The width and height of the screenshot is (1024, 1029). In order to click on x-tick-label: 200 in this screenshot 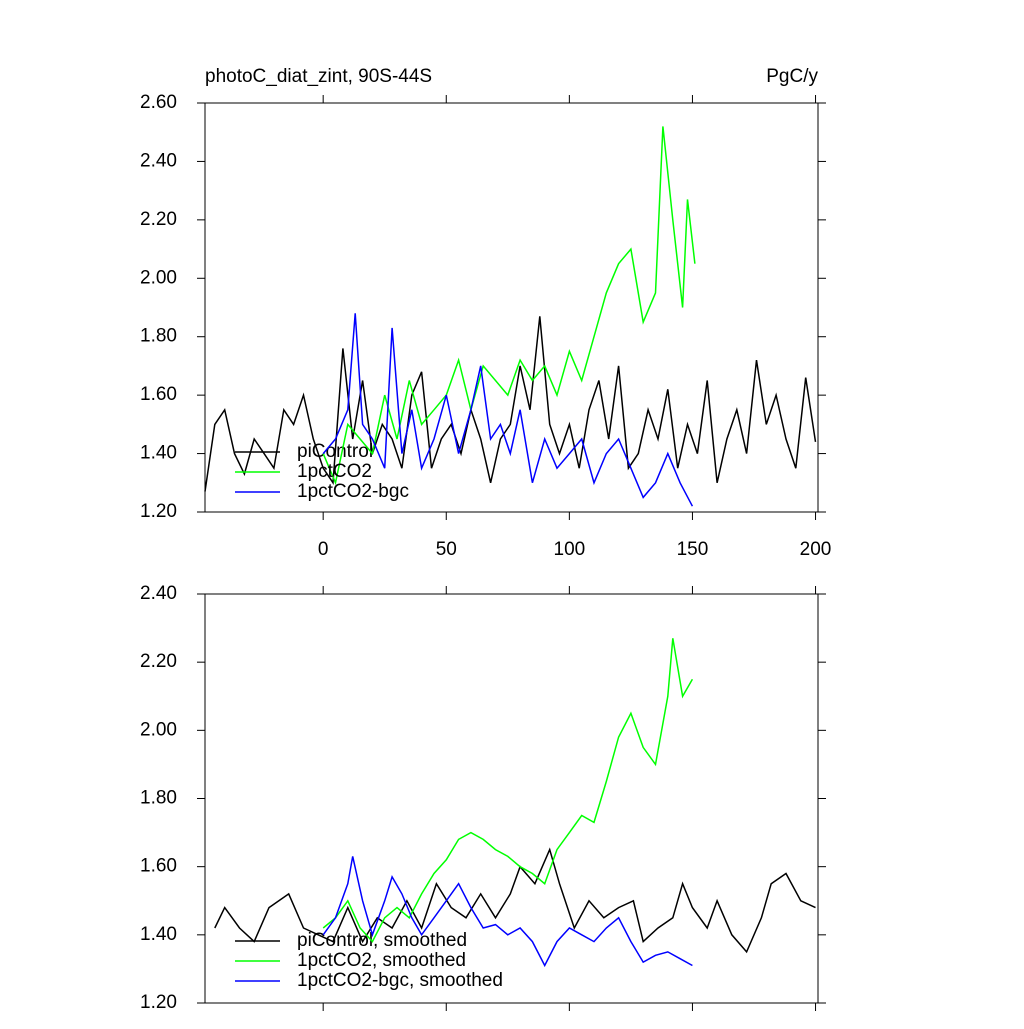, I will do `click(816, 549)`.